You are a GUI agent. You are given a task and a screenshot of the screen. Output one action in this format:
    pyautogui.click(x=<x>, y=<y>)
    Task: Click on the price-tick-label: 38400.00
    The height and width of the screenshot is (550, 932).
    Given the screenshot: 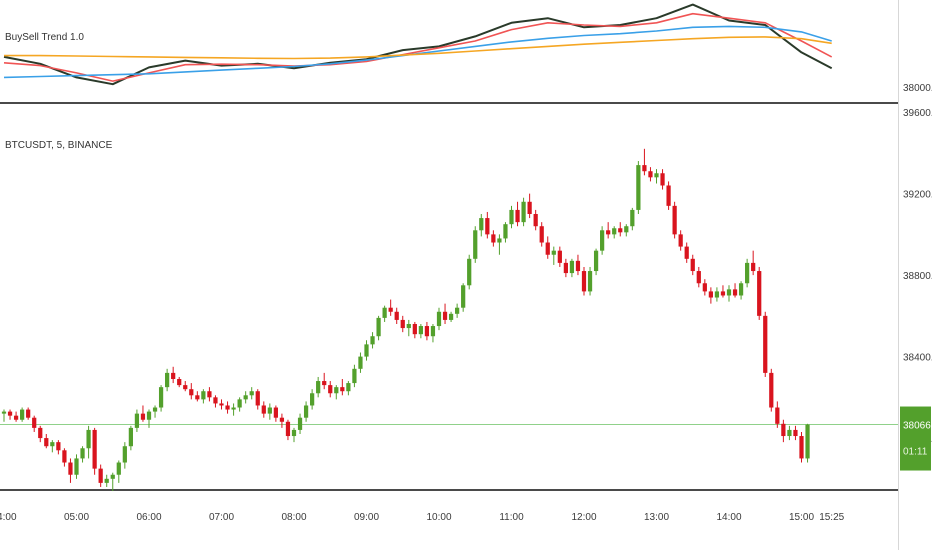 What is the action you would take?
    pyautogui.click(x=917, y=358)
    